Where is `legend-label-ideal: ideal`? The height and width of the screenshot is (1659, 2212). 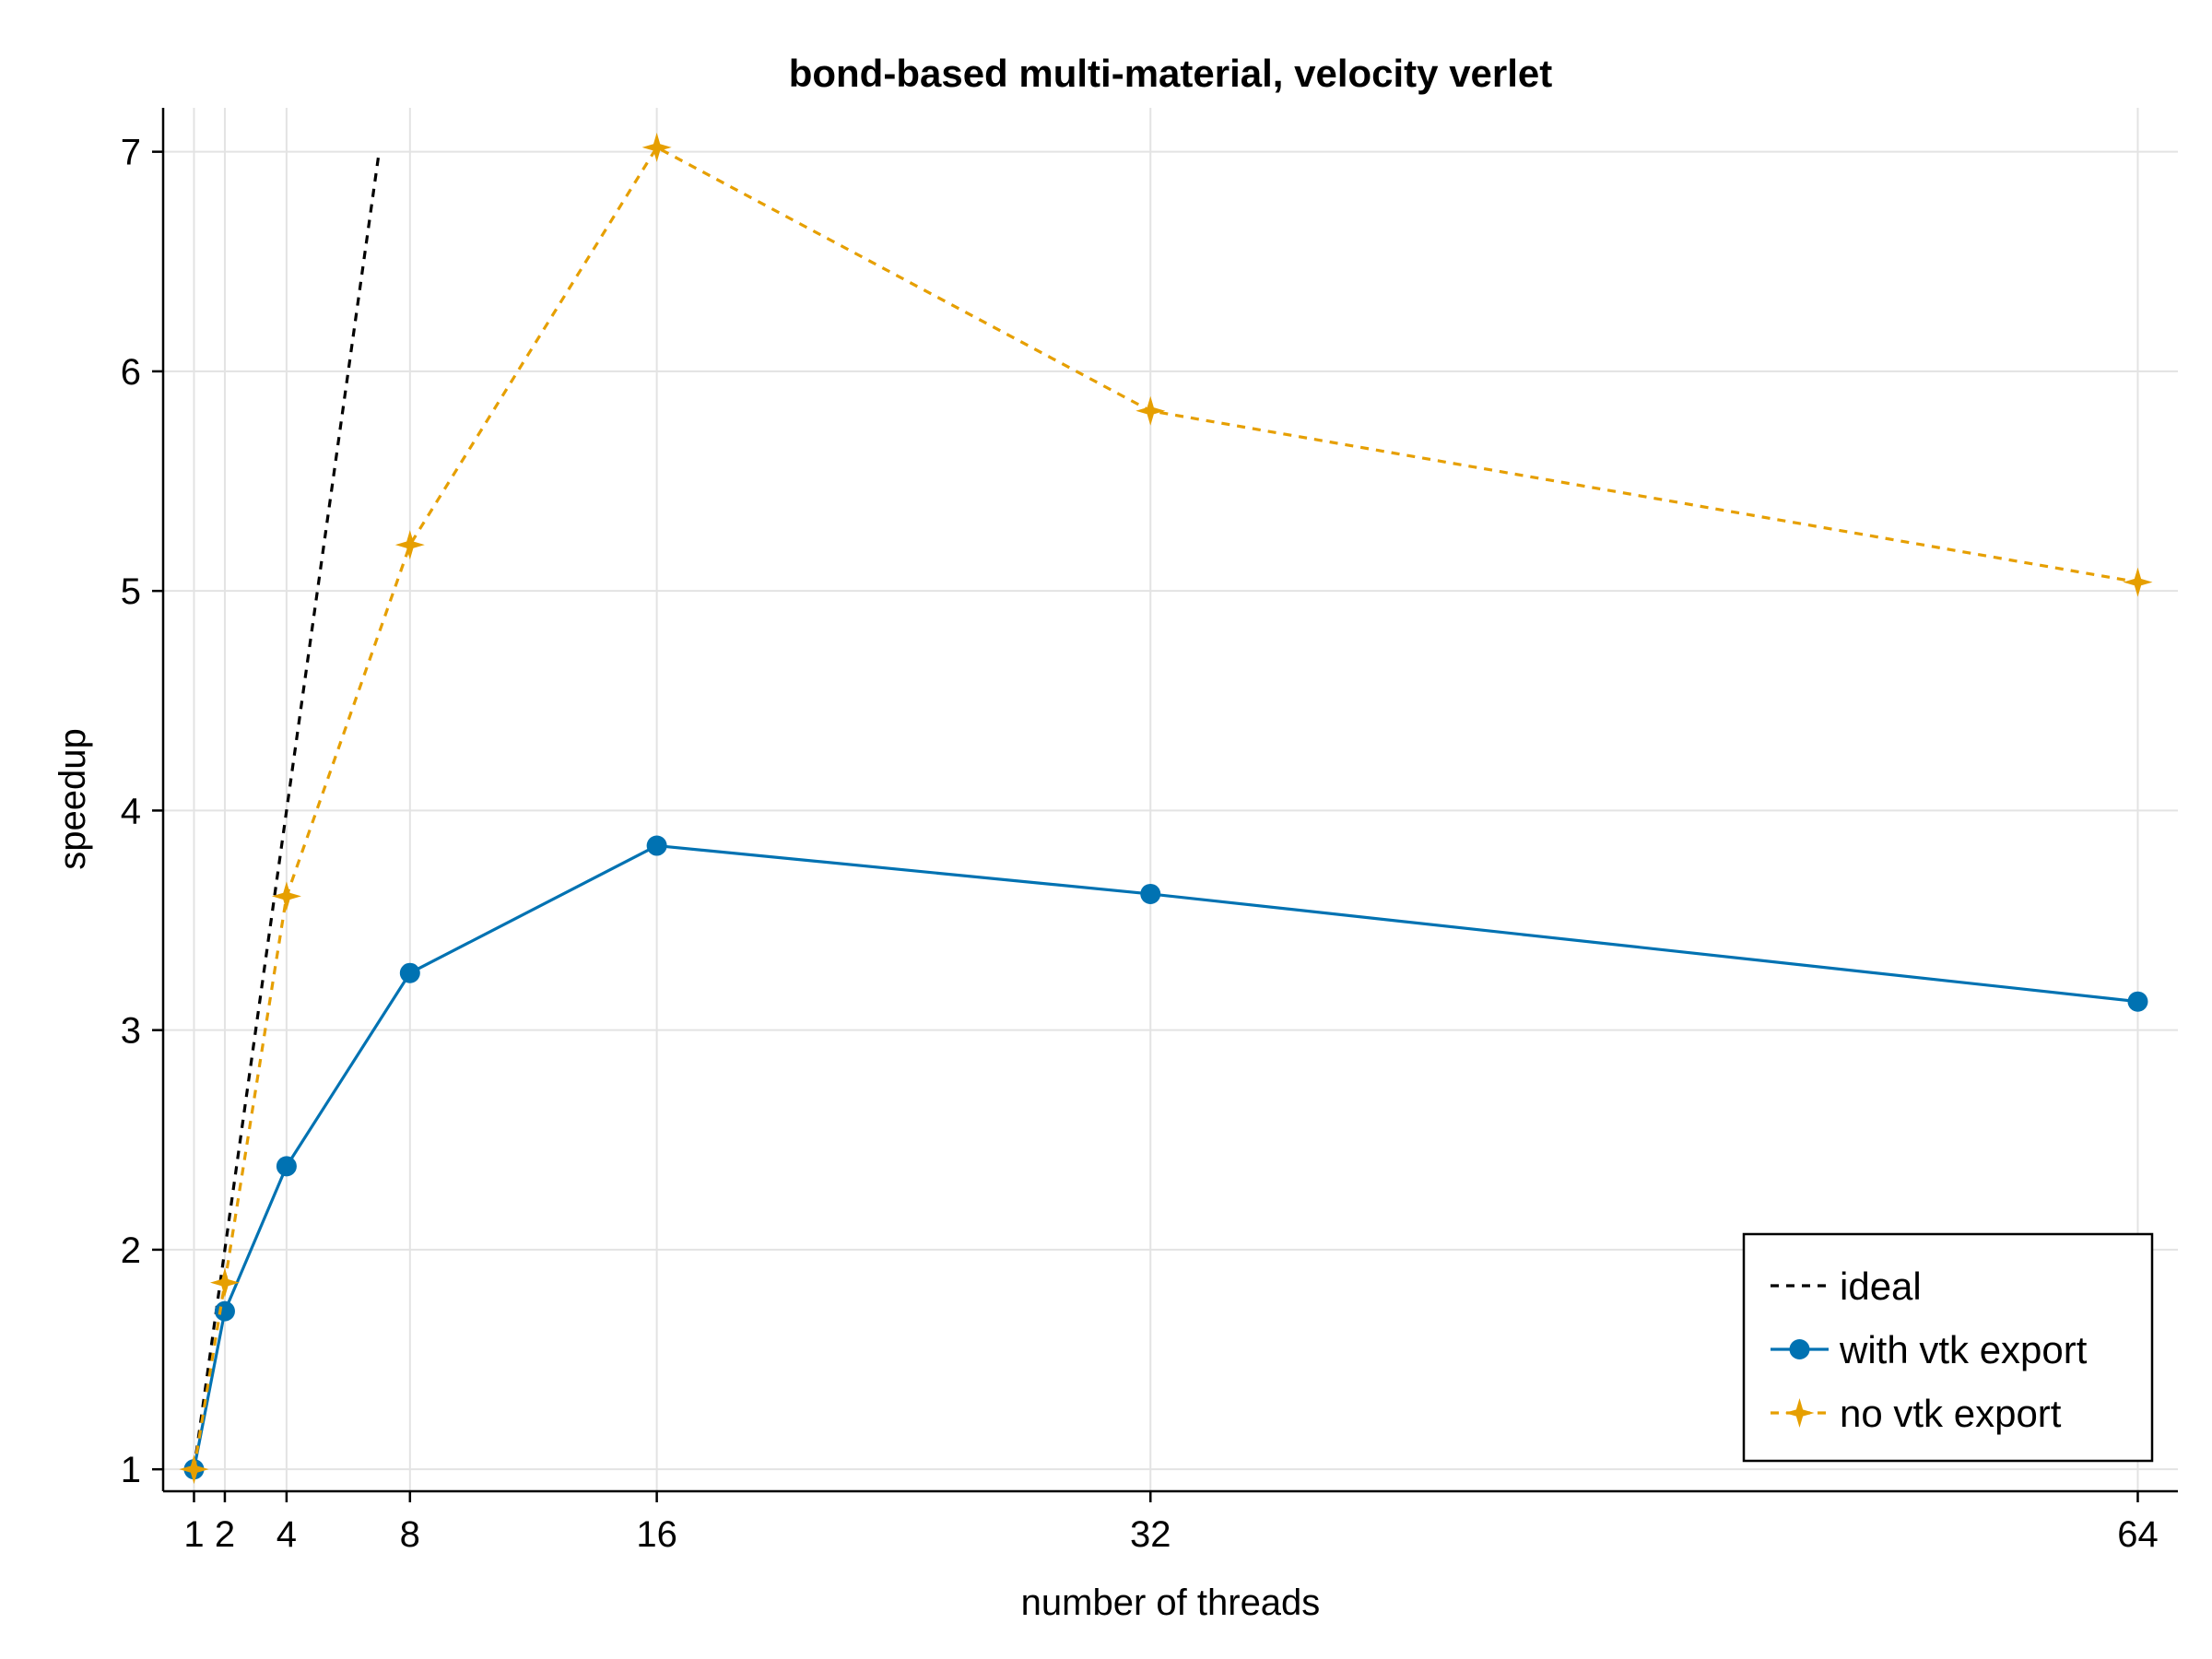
legend-label-ideal: ideal is located at coordinates (1881, 1286).